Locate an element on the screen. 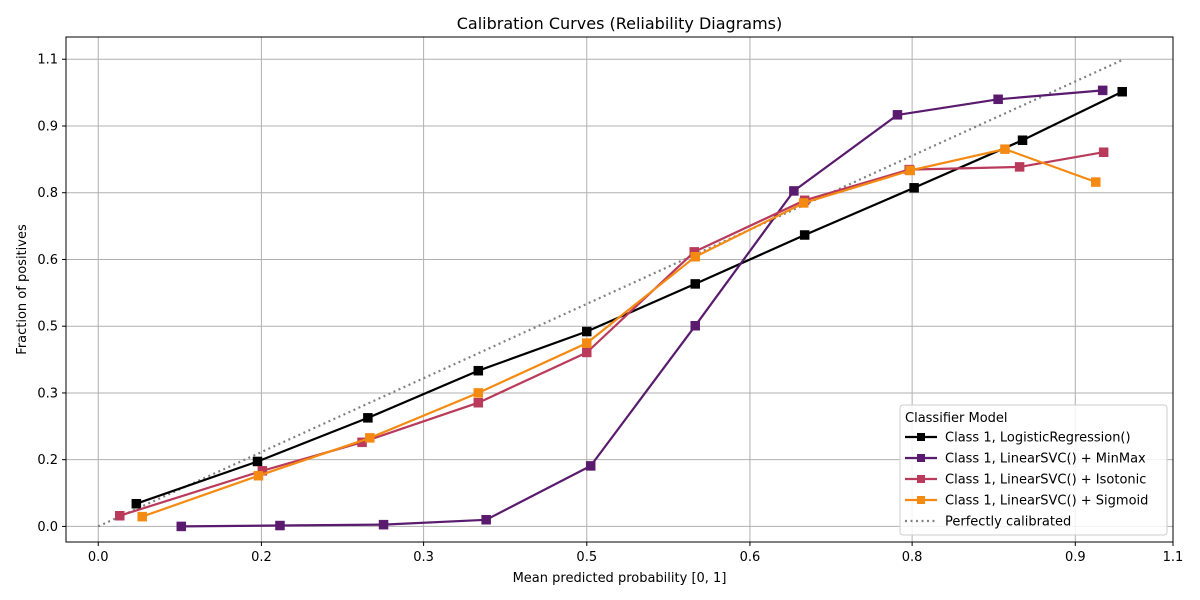 The height and width of the screenshot is (600, 1200). y-tick-label: 0.9 is located at coordinates (47, 126).